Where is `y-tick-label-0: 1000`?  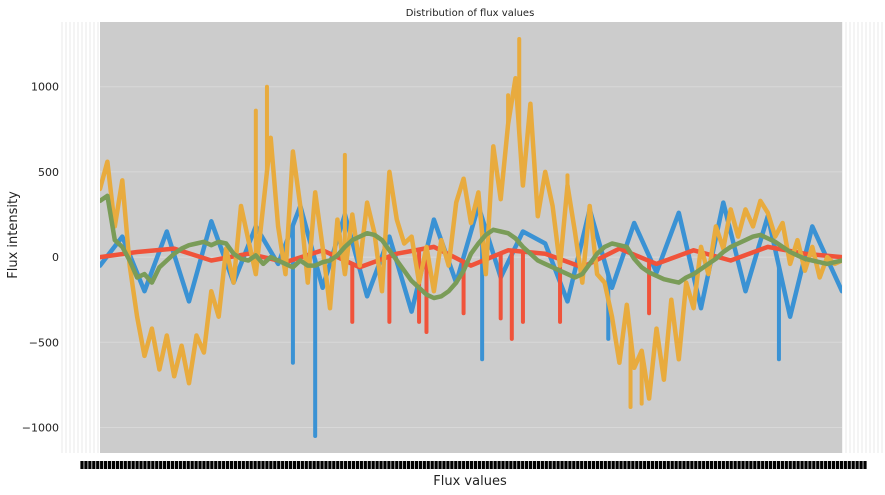
y-tick-label-0: 1000 is located at coordinates (45, 87).